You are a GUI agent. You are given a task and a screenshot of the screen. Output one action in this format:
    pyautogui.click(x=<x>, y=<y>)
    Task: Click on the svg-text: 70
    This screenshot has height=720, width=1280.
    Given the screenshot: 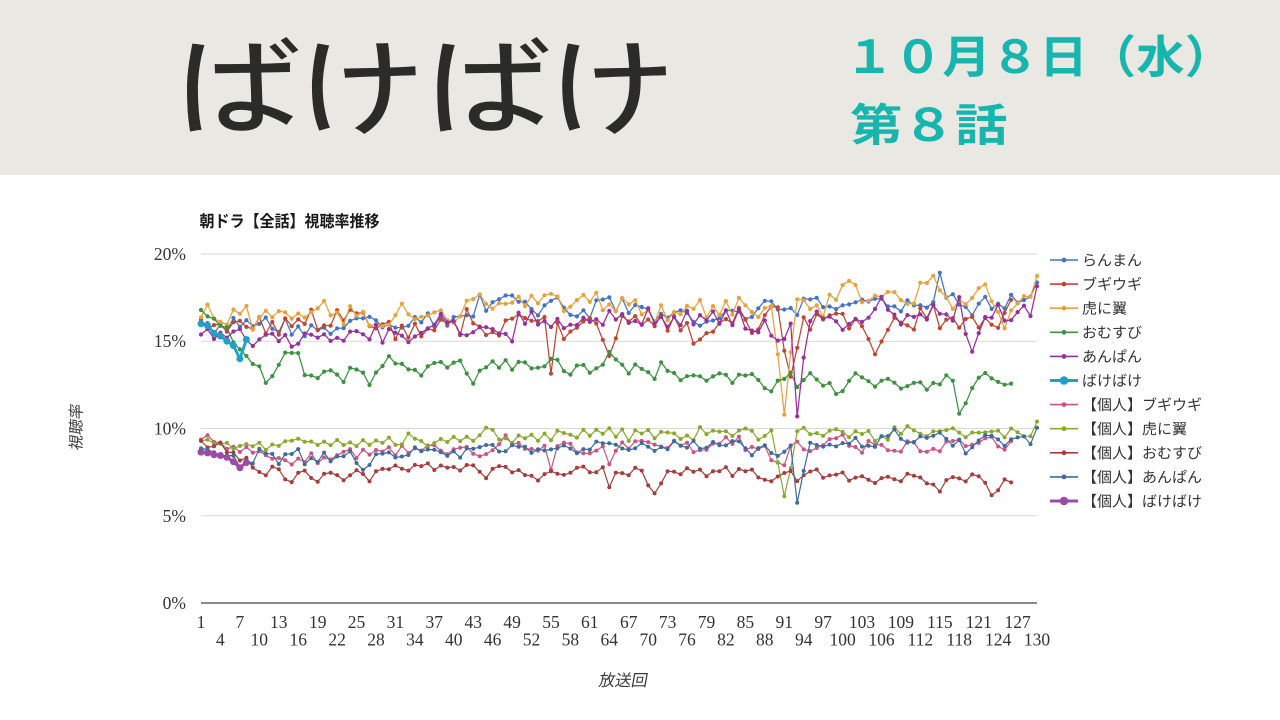 What is the action you would take?
    pyautogui.click(x=648, y=640)
    